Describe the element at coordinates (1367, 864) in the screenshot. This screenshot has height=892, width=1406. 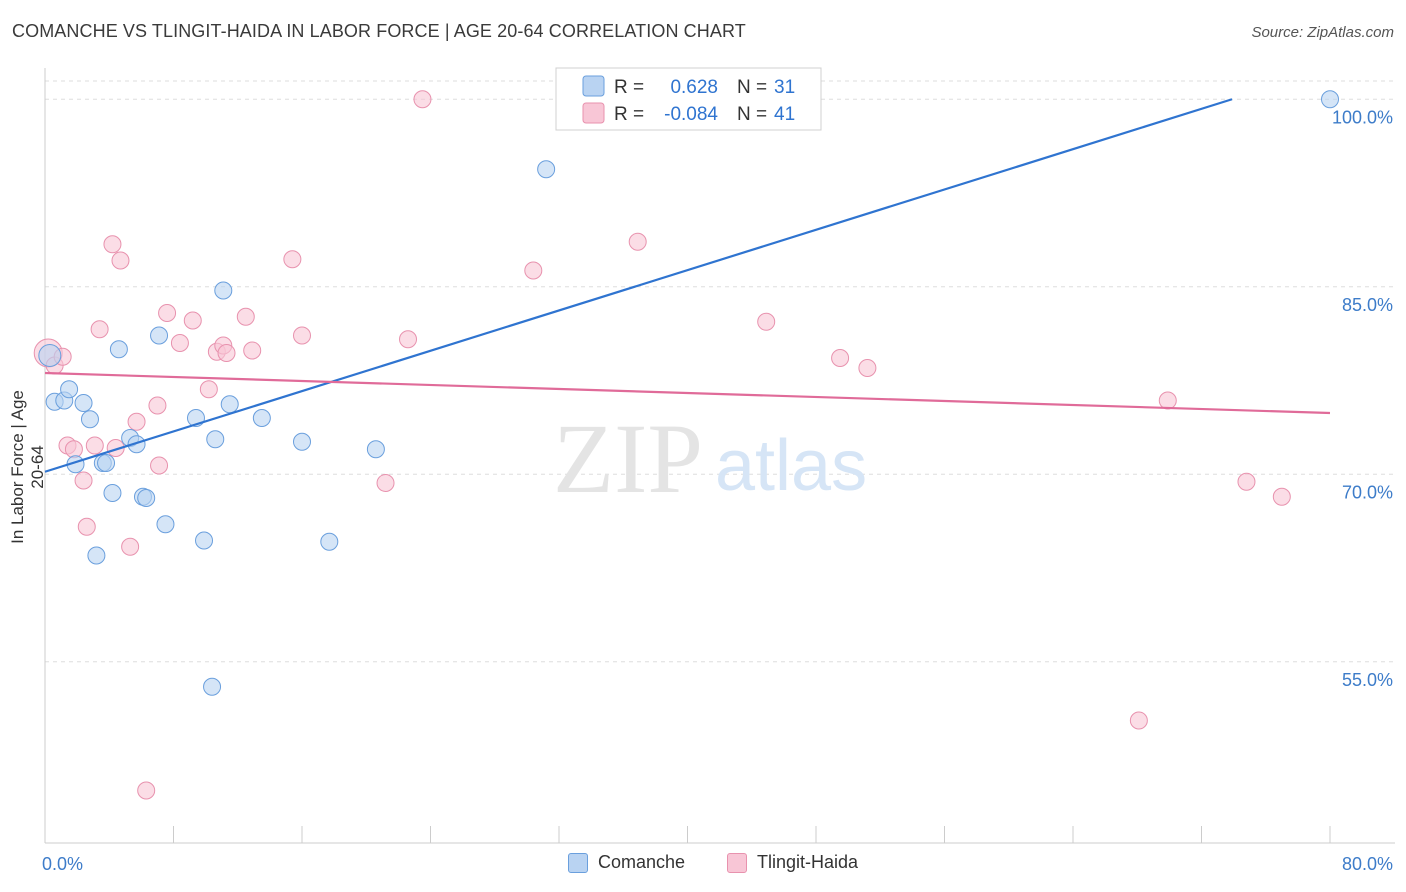
I see `x-tick-label-1: 80.0%` at that location.